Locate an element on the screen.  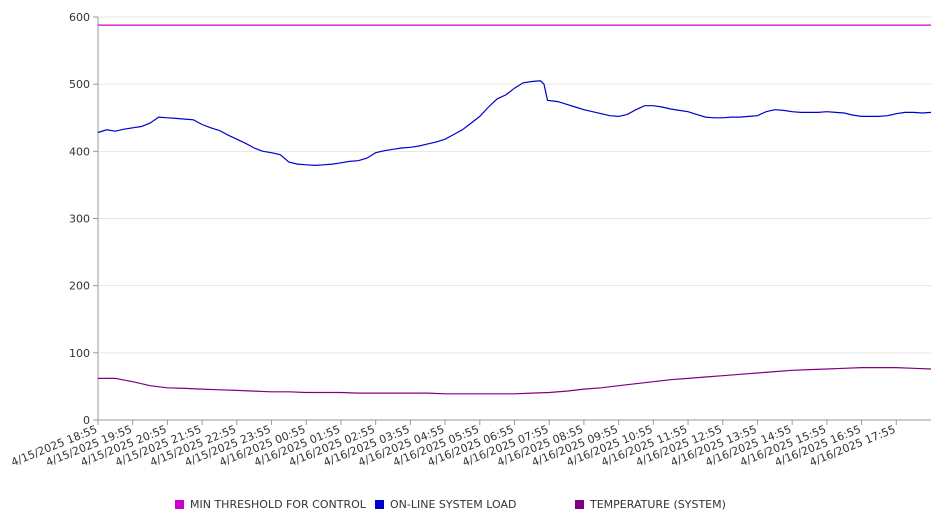
y-tick-label: 200 is located at coordinates (79, 286).